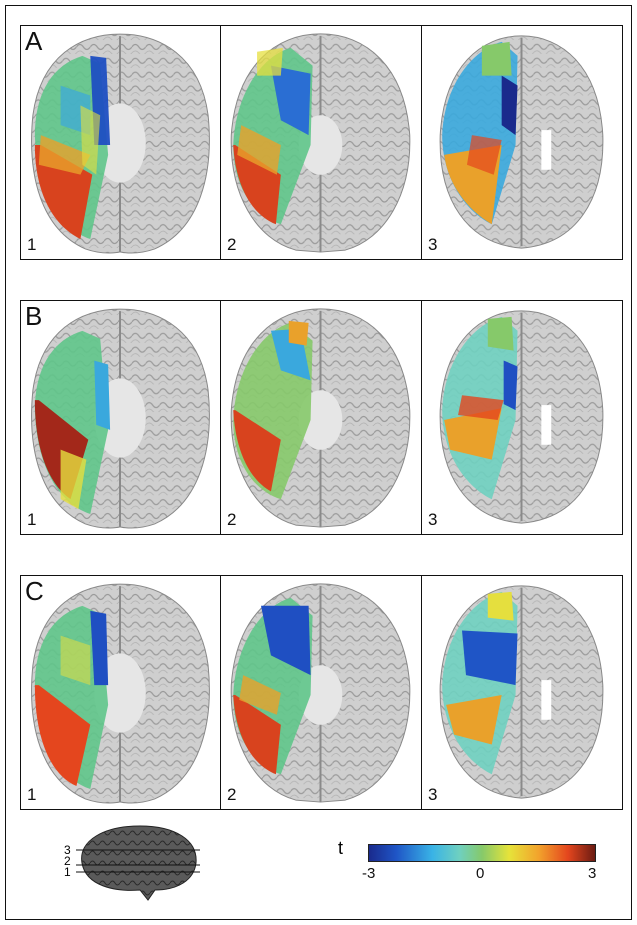  Describe the element at coordinates (33, 316) in the screenshot. I see `row-letter: B` at that location.